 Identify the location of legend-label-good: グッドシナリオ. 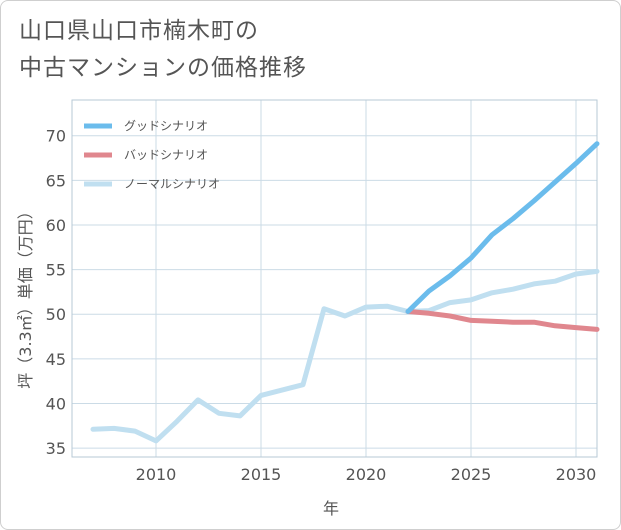
(166, 126).